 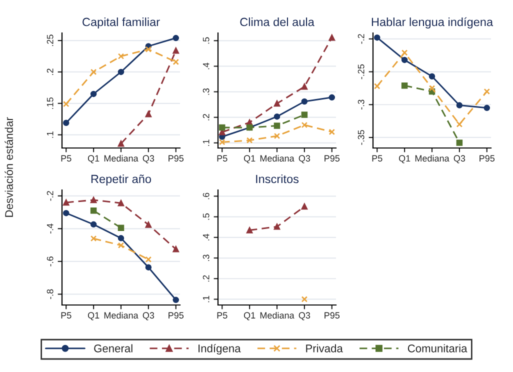 What do you see at coordinates (50, 294) in the screenshot?
I see `y-tick-label: -.8` at bounding box center [50, 294].